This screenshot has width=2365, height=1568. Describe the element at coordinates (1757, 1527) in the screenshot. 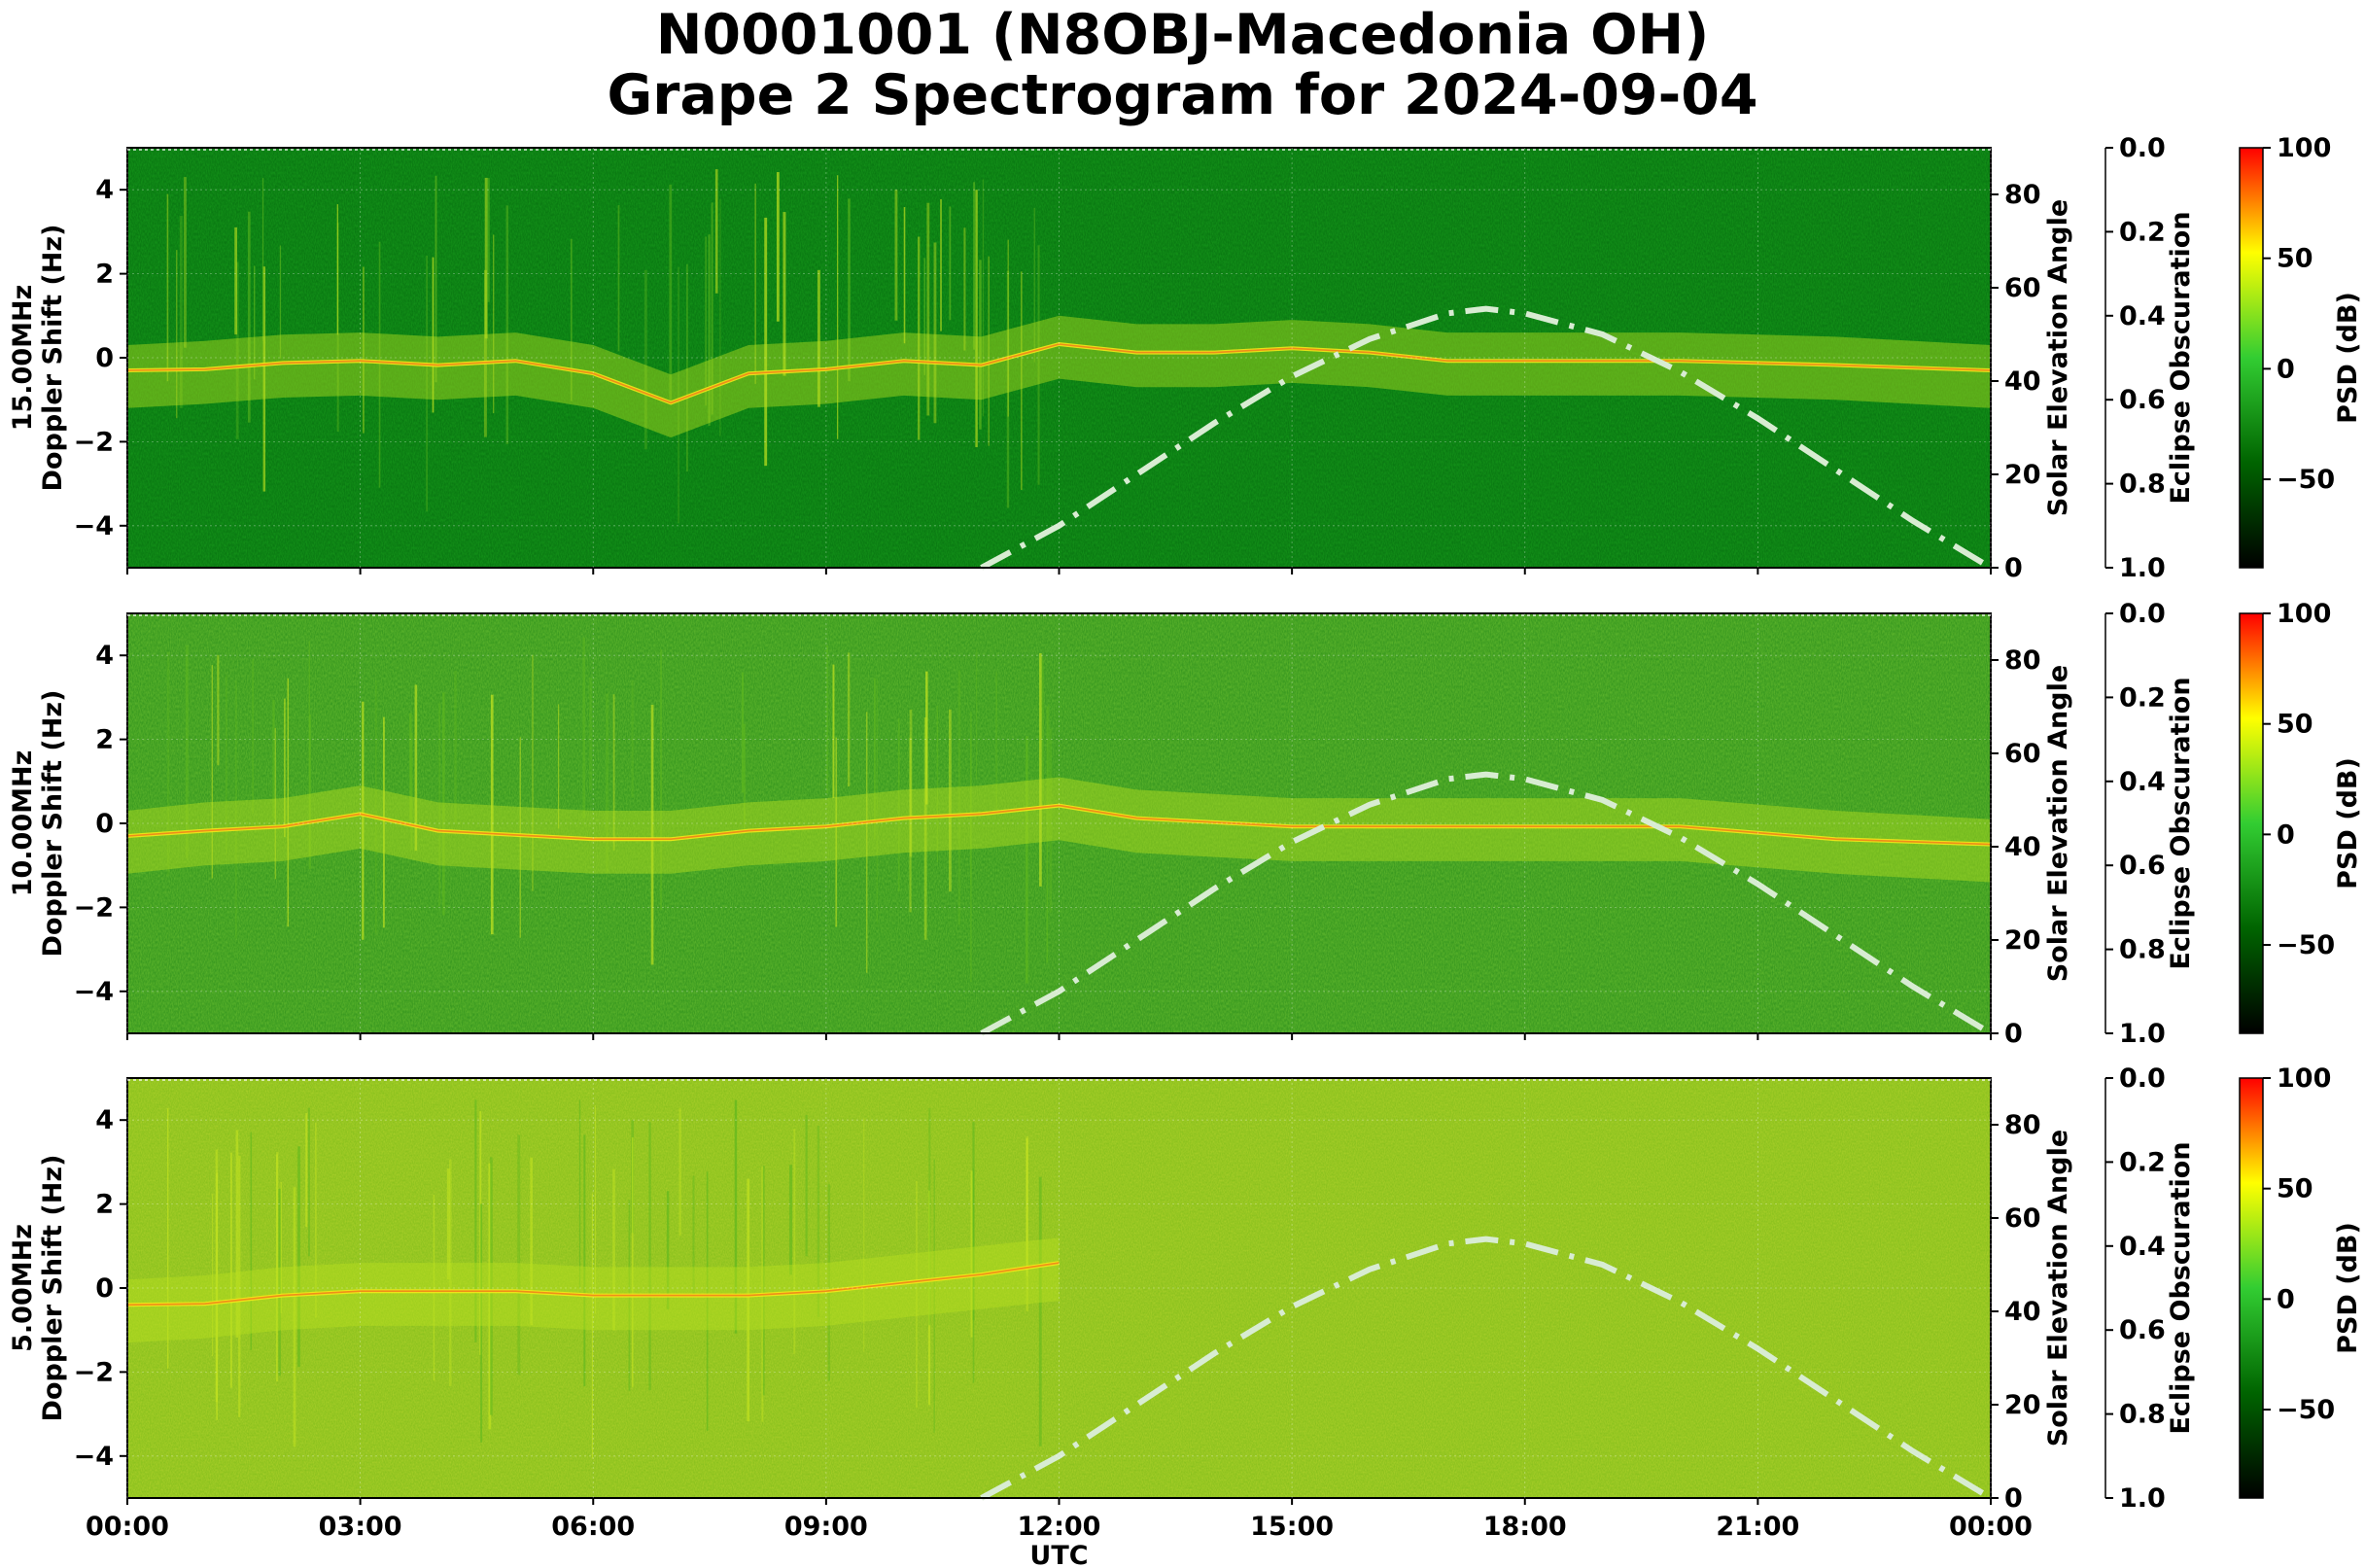

I see `time-tick-label: 21:00` at that location.